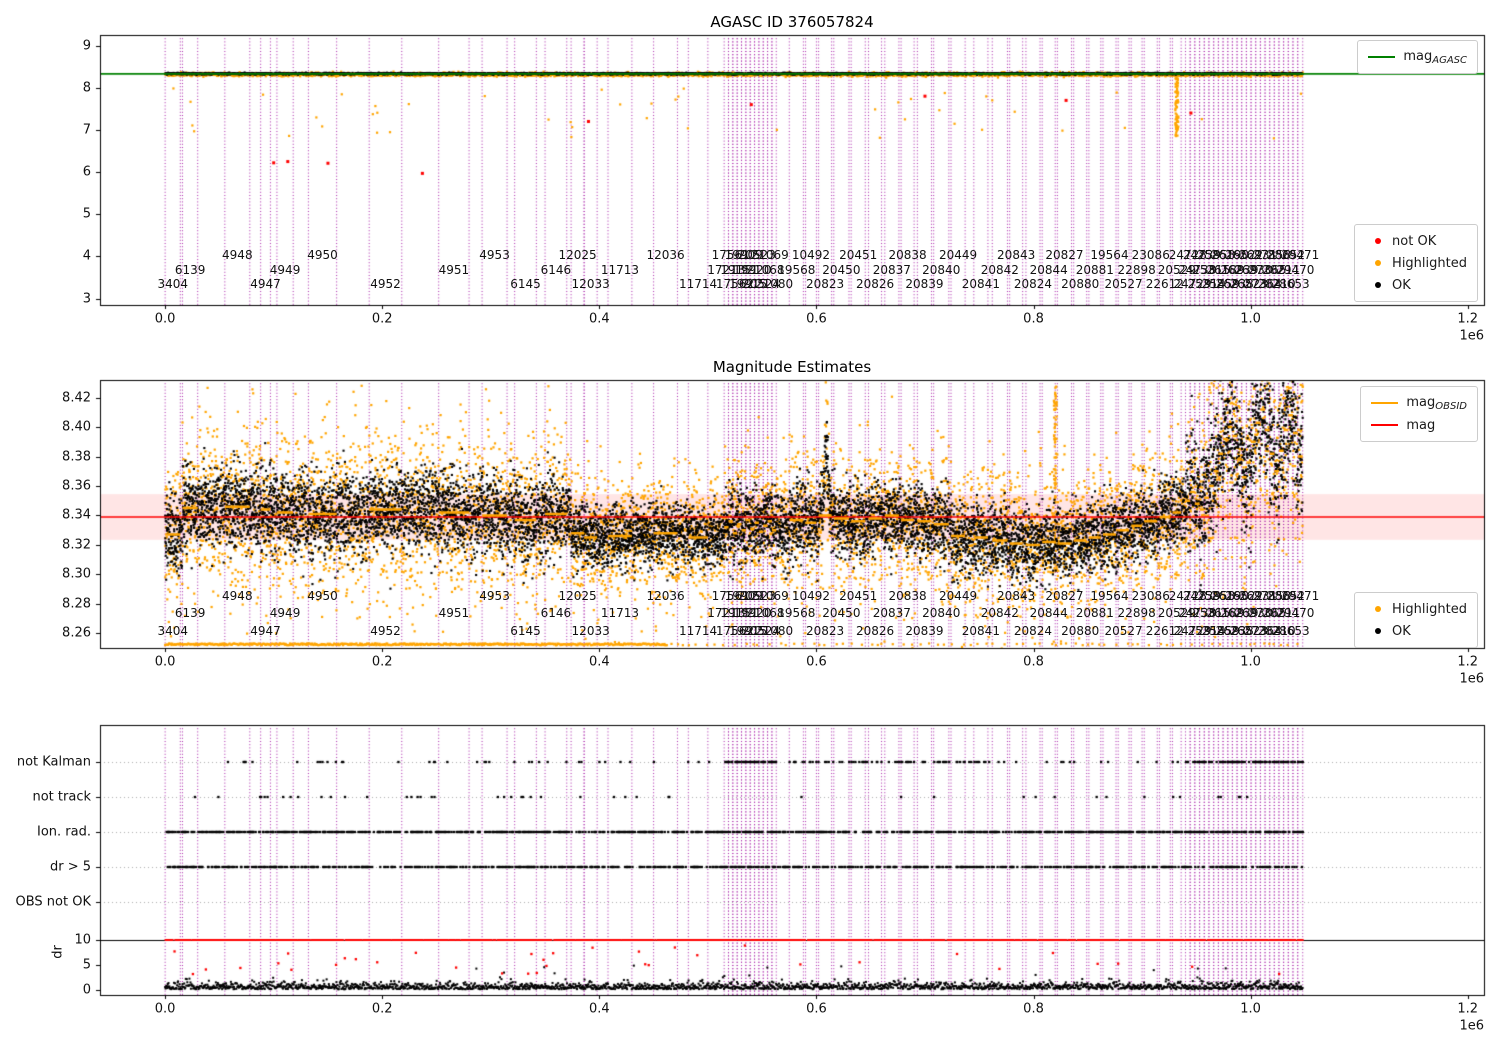  What do you see at coordinates (1429, 609) in the screenshot?
I see `legend-label-highlighted-mid: Highlighted` at bounding box center [1429, 609].